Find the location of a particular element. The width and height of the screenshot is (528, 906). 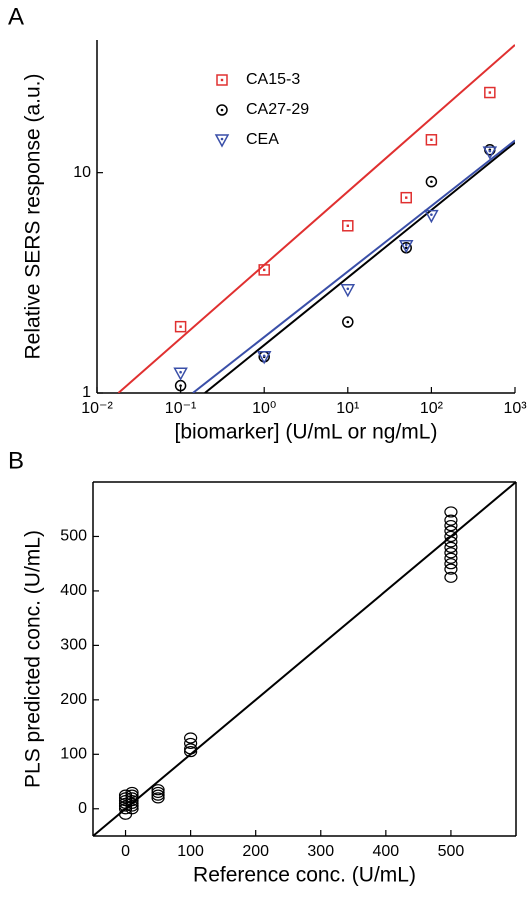

x-tick-label: 10³ is located at coordinates (515, 408).